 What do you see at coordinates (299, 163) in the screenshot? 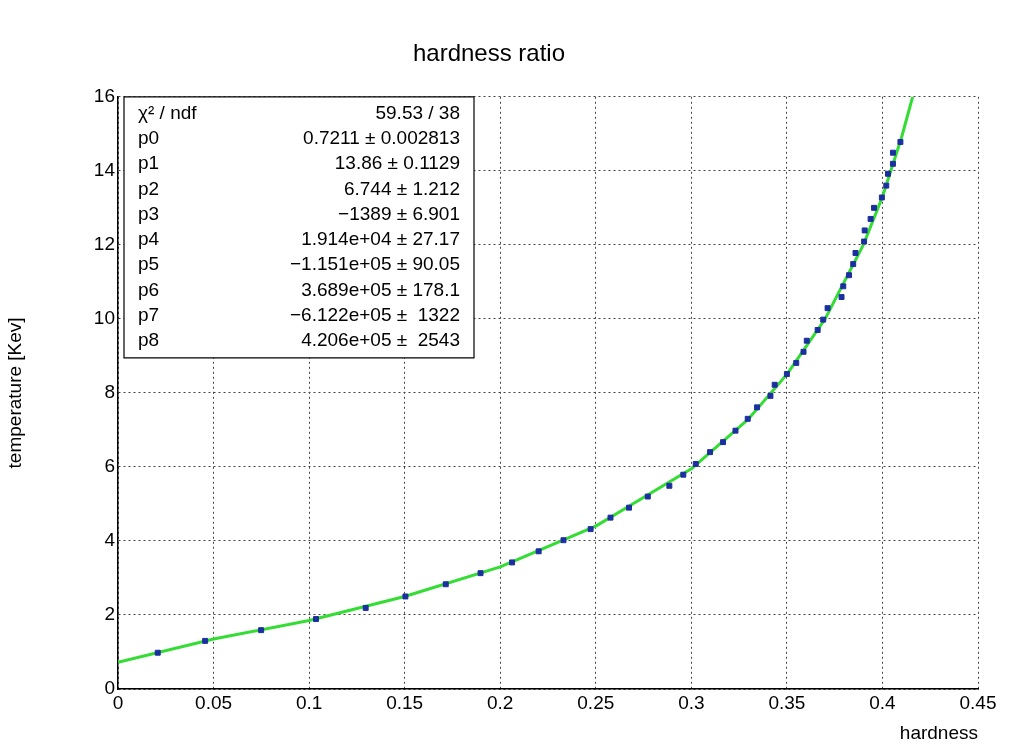
I see `text: p1 13.86 ± 0.1129` at bounding box center [299, 163].